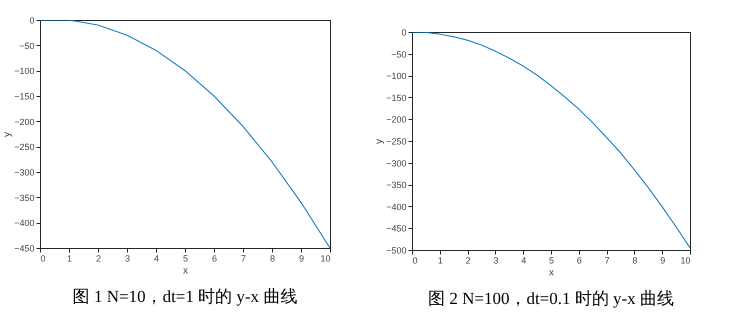 The width and height of the screenshot is (750, 324). Describe the element at coordinates (551, 298) in the screenshot. I see `caption: 图 2 N=100，dt=0.1 时的 y-x 曲线` at that location.